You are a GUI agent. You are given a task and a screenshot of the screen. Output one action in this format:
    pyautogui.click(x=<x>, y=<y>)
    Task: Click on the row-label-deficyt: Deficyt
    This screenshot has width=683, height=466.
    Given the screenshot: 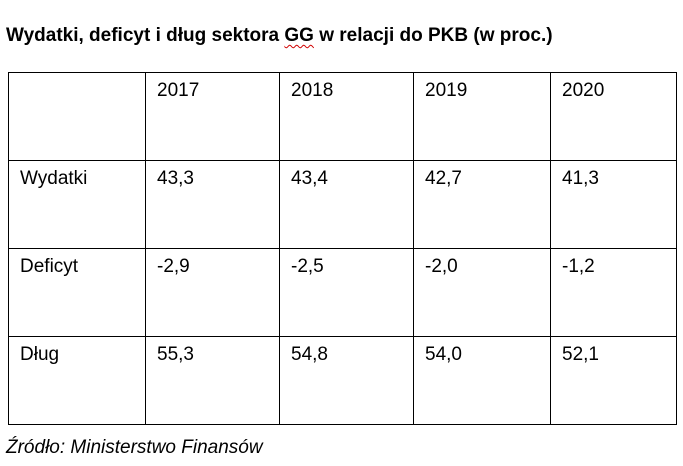 What is the action you would take?
    pyautogui.click(x=77, y=292)
    